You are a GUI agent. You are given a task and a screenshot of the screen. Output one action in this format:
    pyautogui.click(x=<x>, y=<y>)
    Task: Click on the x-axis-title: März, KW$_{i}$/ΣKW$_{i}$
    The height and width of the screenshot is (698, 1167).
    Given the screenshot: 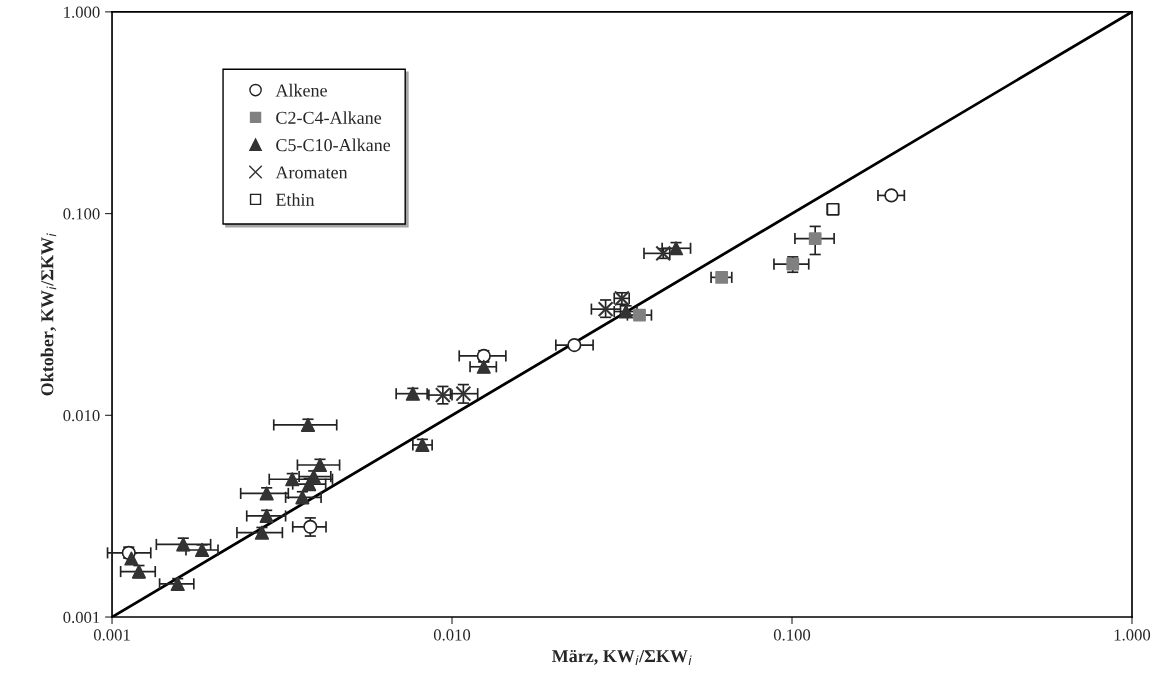 What is the action you would take?
    pyautogui.click(x=621, y=657)
    